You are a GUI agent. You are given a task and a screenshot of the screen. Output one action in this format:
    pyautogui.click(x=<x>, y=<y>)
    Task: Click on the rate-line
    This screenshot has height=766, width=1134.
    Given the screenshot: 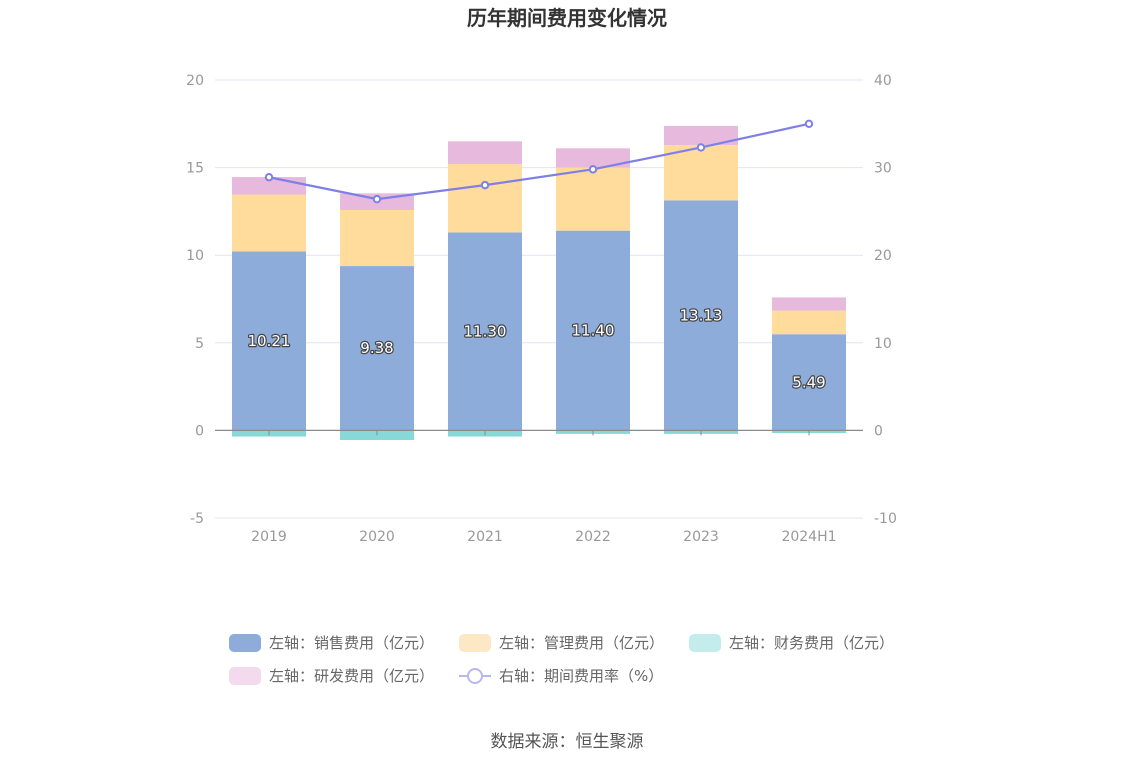 What is the action you would take?
    pyautogui.click(x=539, y=161)
    